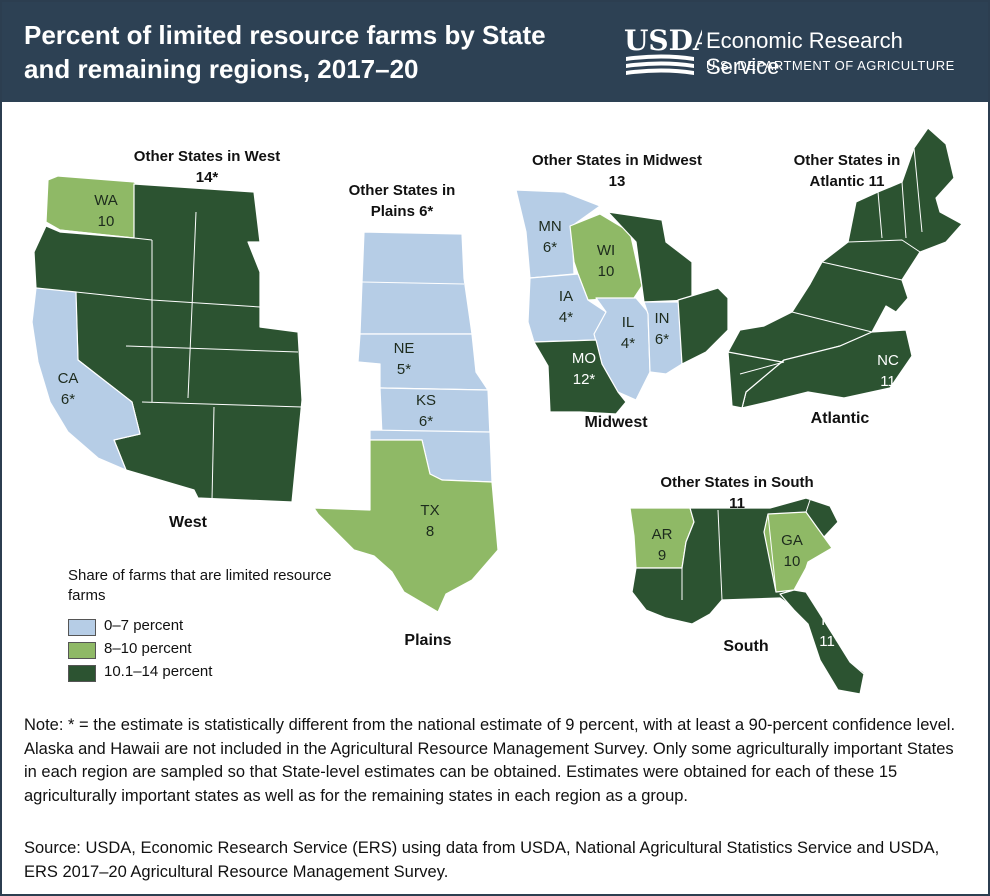  Describe the element at coordinates (663, 40) in the screenshot. I see `logo-usda-text: USDA` at that location.